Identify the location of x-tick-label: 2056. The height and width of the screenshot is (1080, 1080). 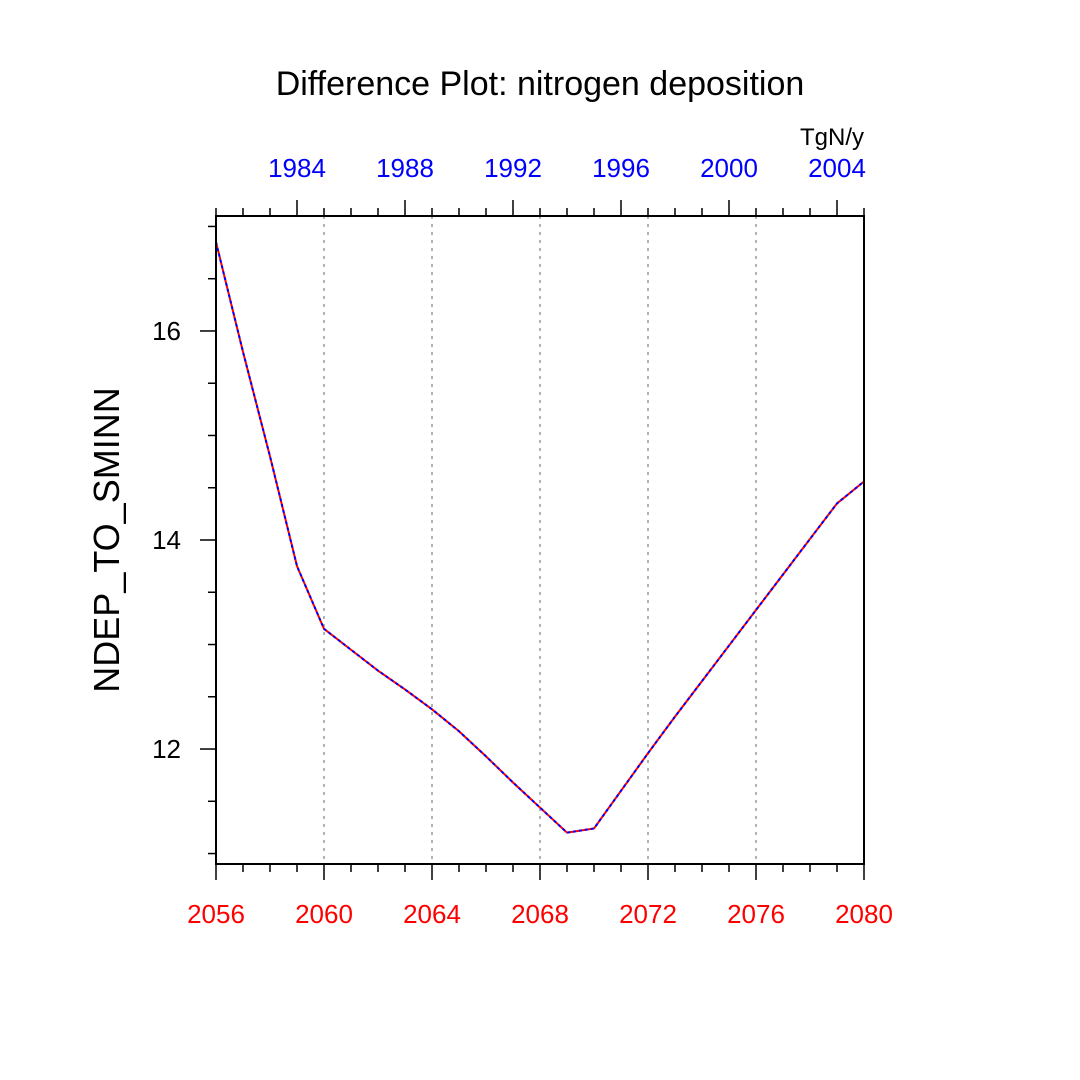
(216, 914).